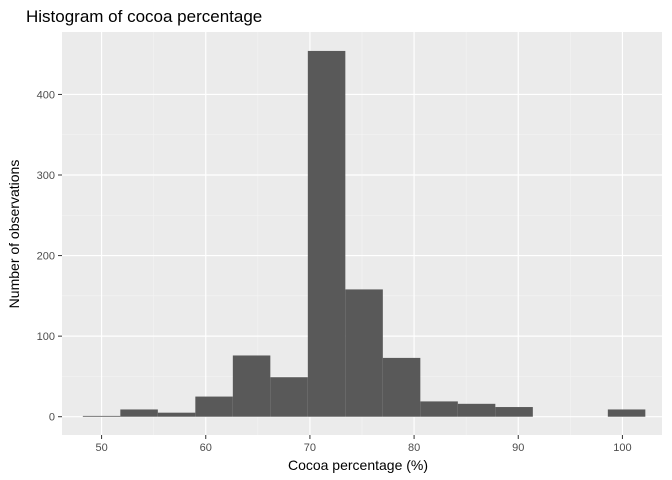  Describe the element at coordinates (14, 234) in the screenshot. I see `y-axis-title: Number of observations` at that location.